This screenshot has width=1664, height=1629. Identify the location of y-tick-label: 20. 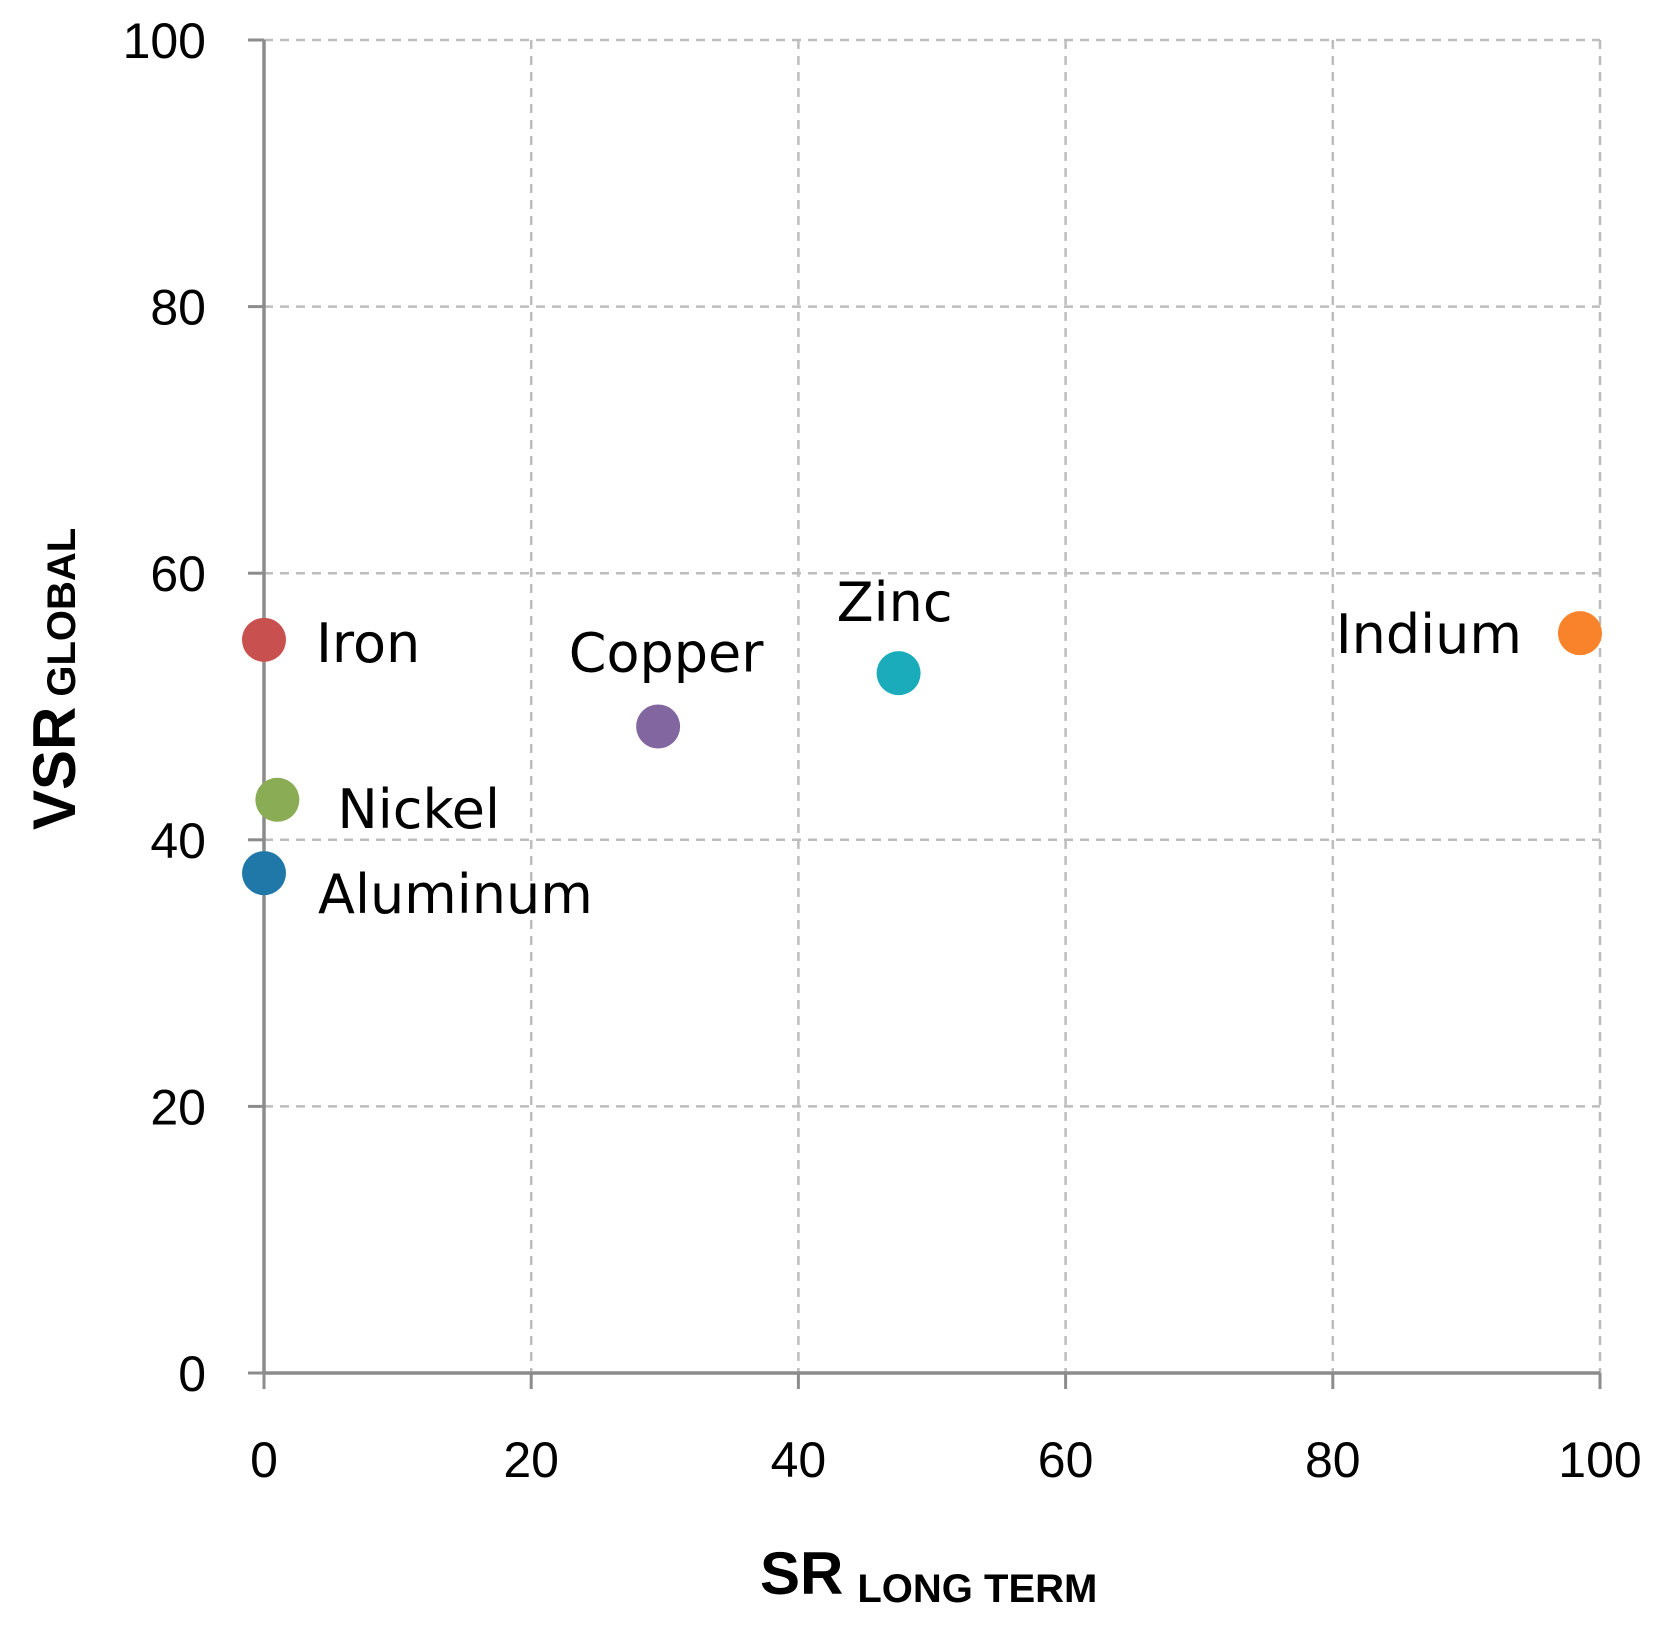
(178, 1107).